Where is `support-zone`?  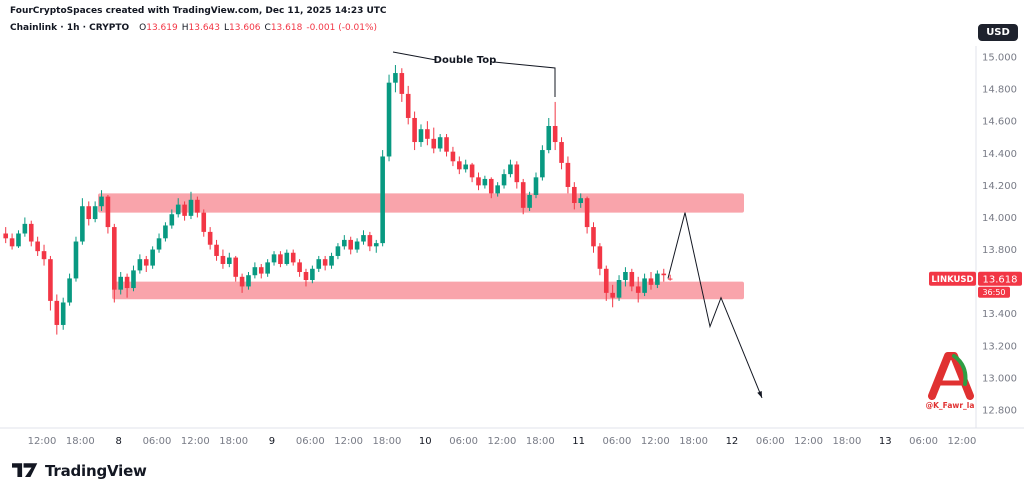
support-zone is located at coordinates (428, 290).